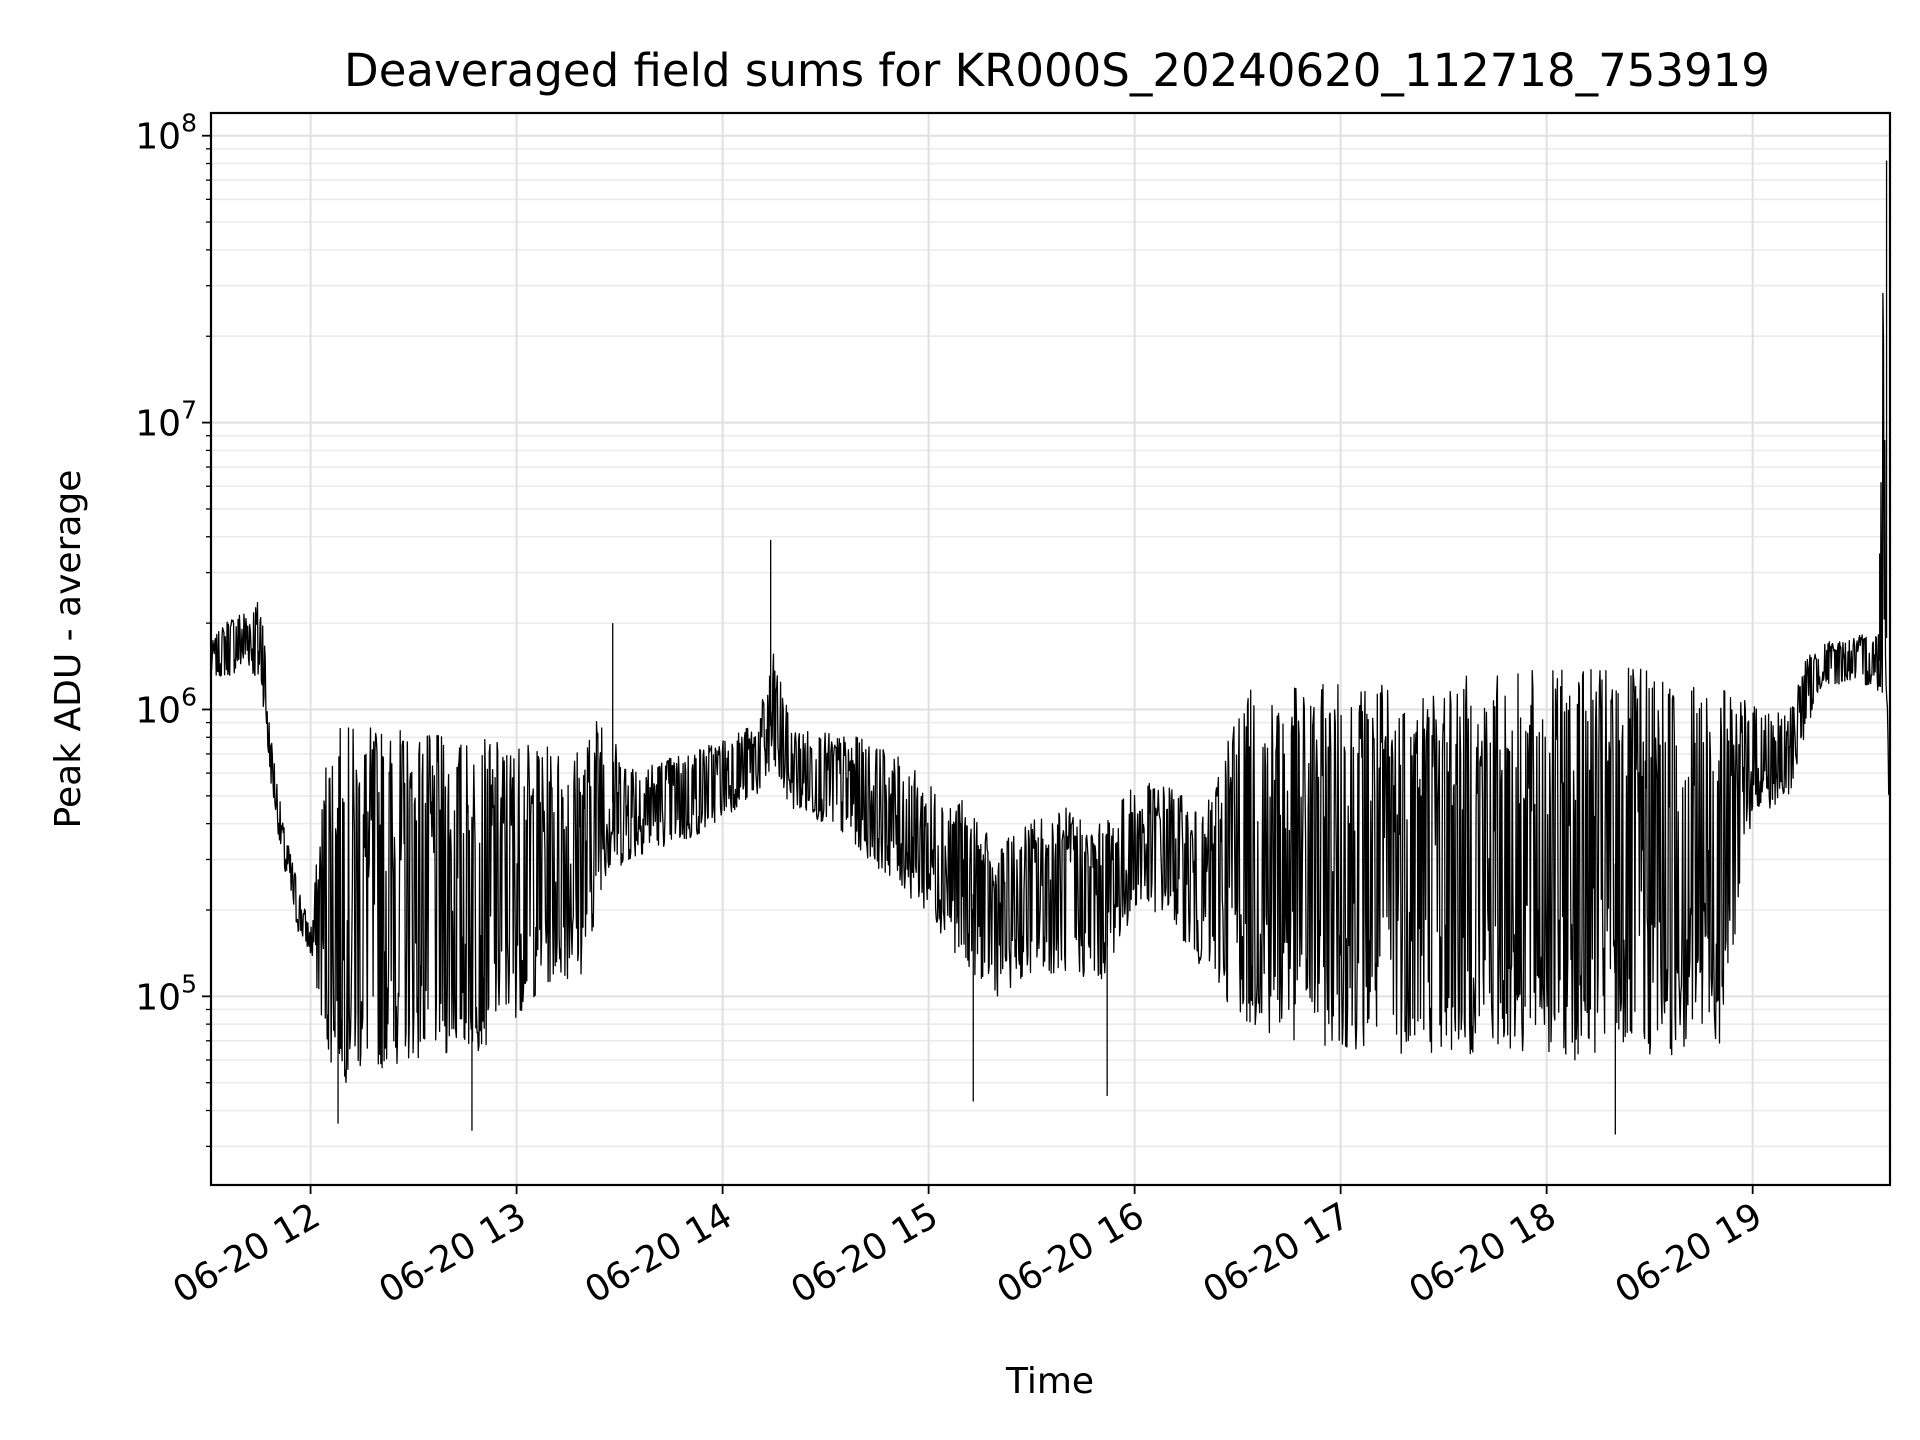 The height and width of the screenshot is (1440, 1920). What do you see at coordinates (166, 706) in the screenshot?
I see `y-tick-label: 10⁶` at bounding box center [166, 706].